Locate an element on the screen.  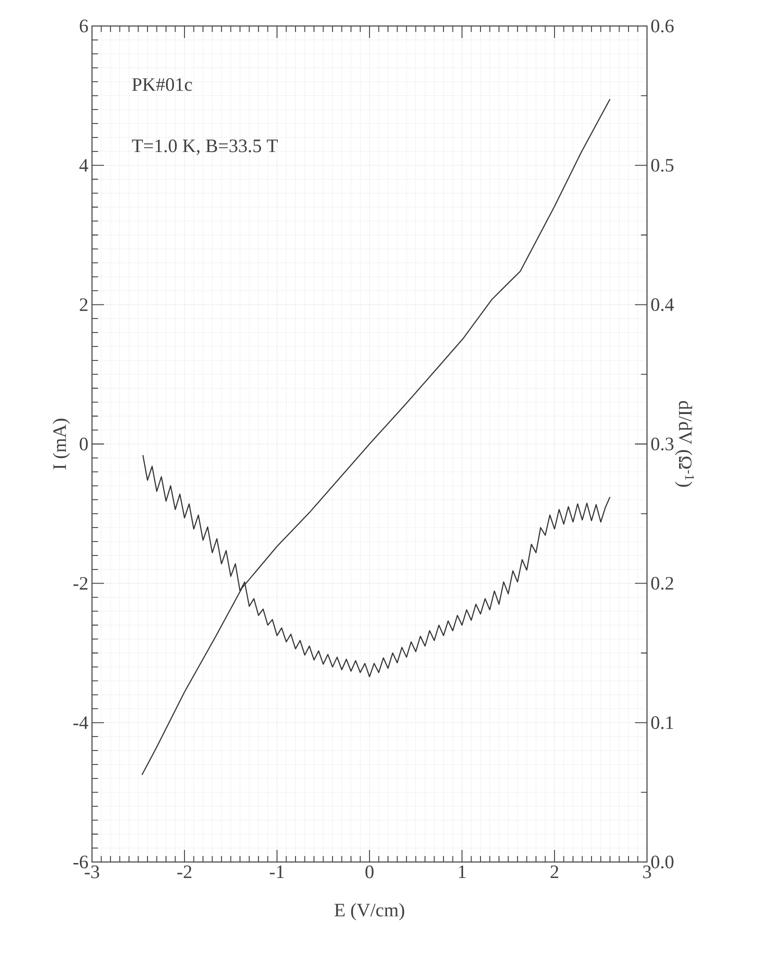
x-tick-label: 0 is located at coordinates (369, 872).